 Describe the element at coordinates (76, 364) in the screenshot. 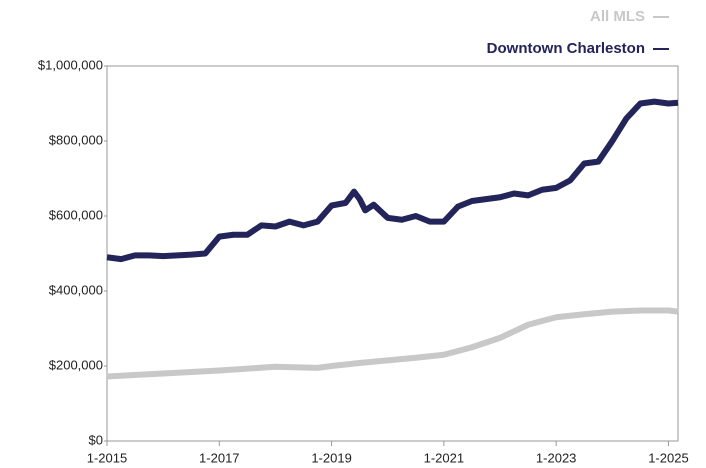

I see `y-tick-label: $200,000` at that location.